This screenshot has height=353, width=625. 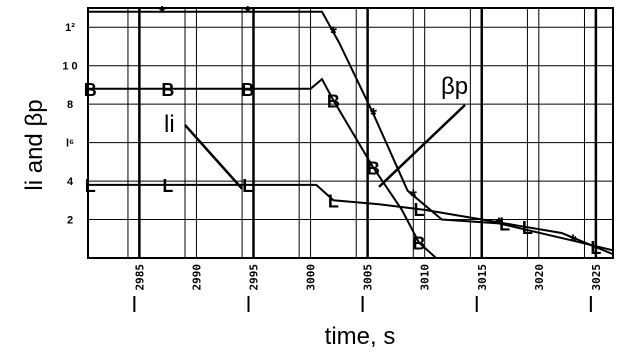 What do you see at coordinates (139, 277) in the screenshot?
I see `x-tick-label: 2985` at bounding box center [139, 277].